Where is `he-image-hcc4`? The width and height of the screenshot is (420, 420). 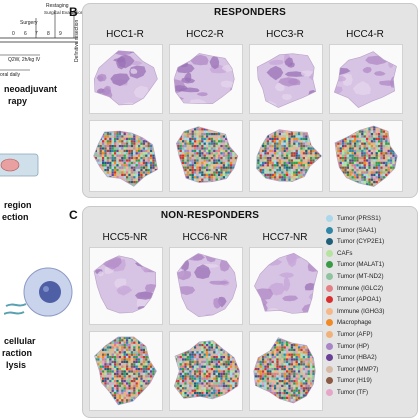 he-image-hcc4 is located at coordinates (366, 79).